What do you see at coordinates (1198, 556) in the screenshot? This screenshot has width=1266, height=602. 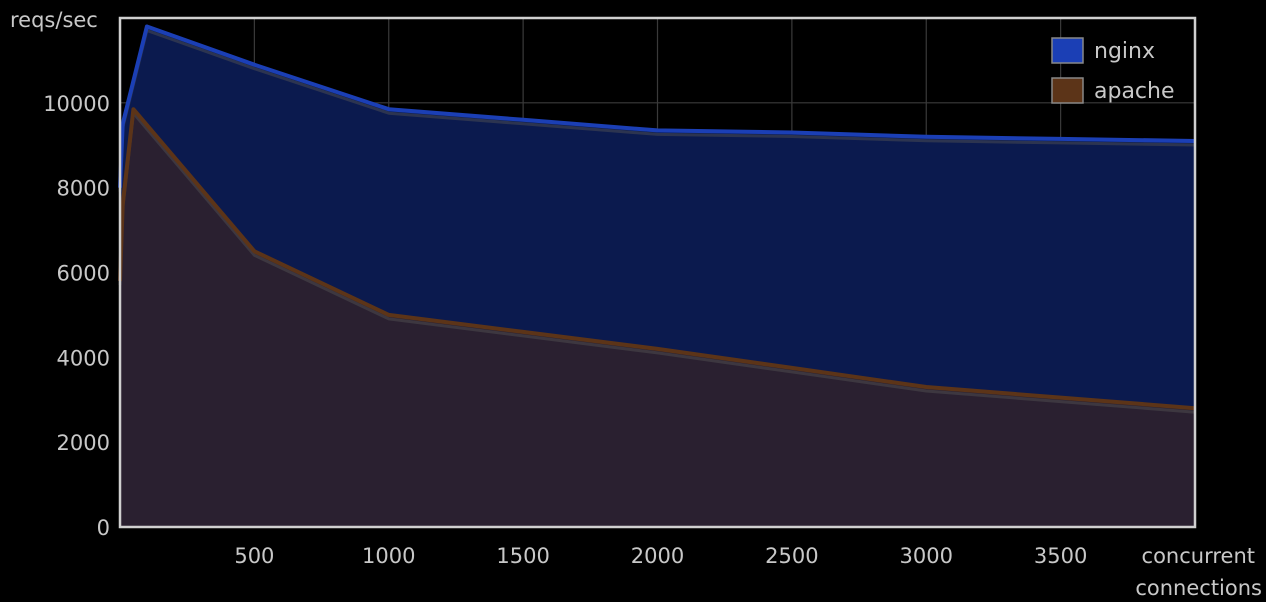 I see `x-axis-label-line-1: concurrent` at bounding box center [1198, 556].